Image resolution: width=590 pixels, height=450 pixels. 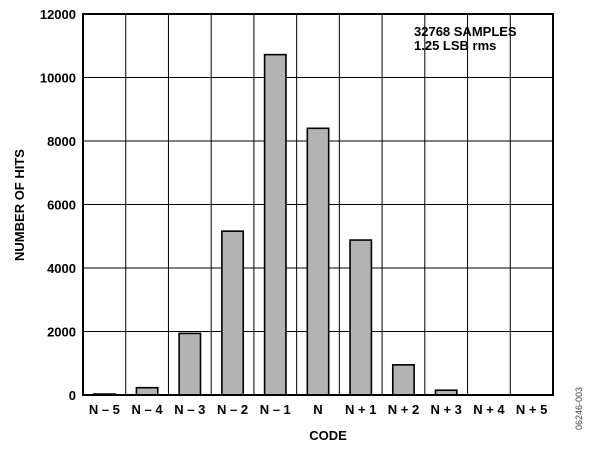 I want to click on y-axis-ticks: 0 2000 4000 6000 8000 10000 12000, so click(x=58, y=205).